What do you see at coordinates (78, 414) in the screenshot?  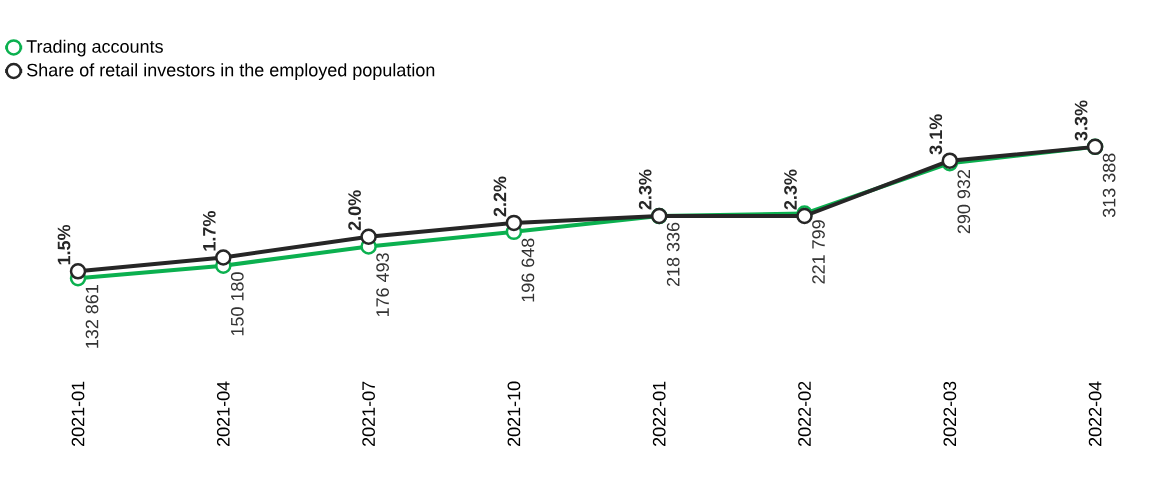 I see `x-tick-label: 2021-01` at bounding box center [78, 414].